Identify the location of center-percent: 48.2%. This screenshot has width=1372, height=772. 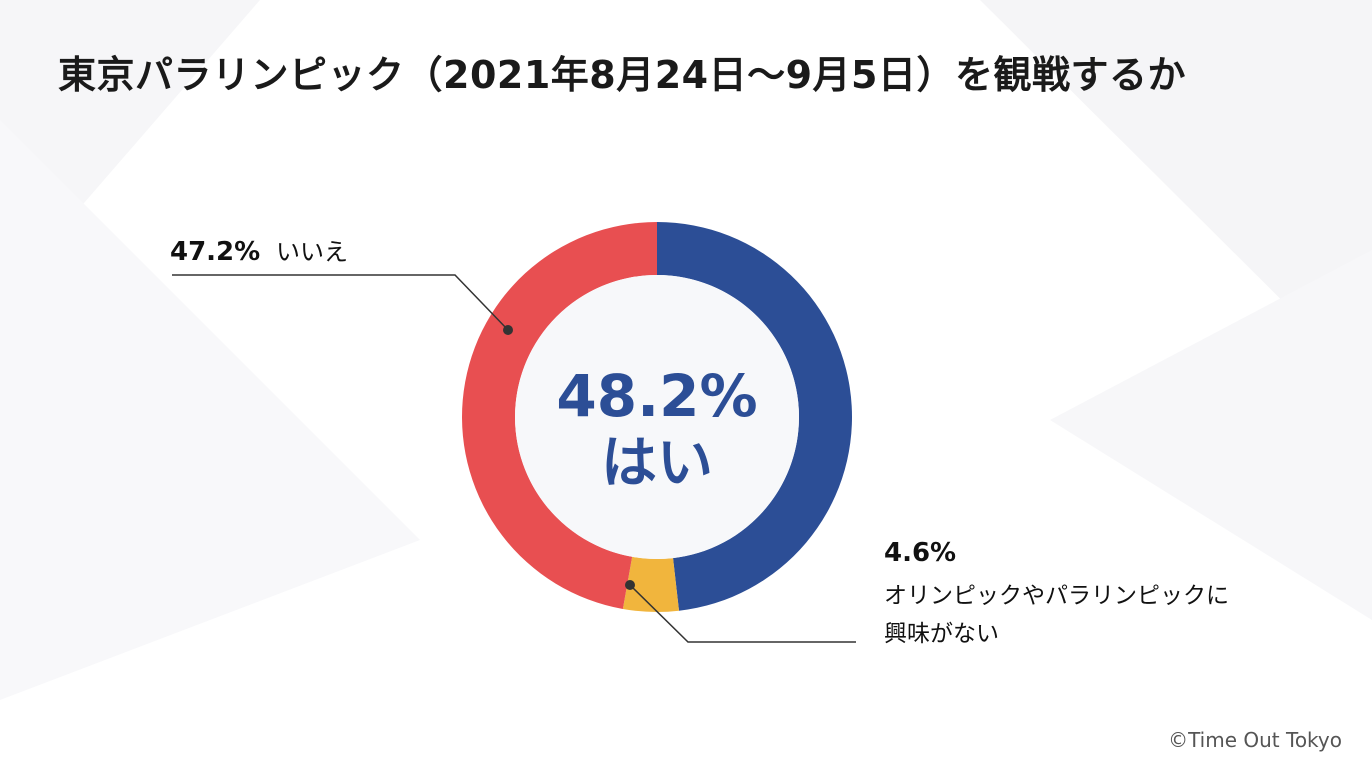
(656, 396).